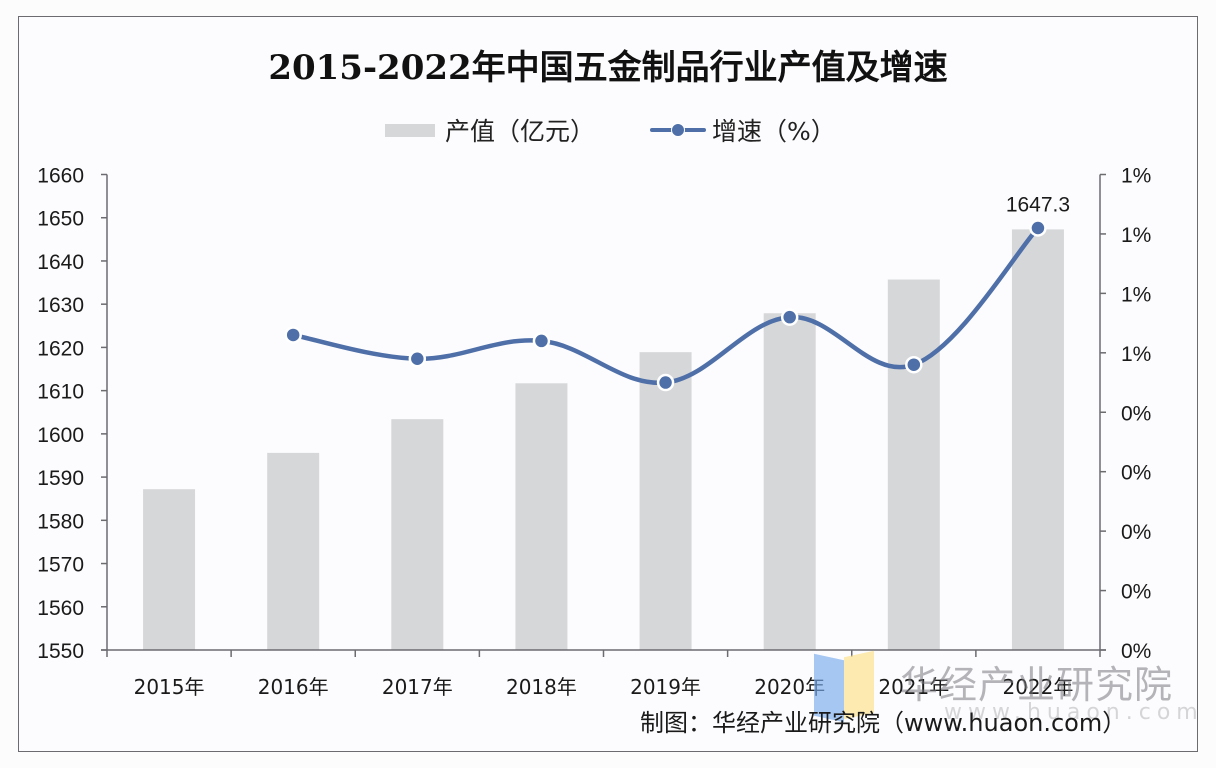 The width and height of the screenshot is (1216, 768). I want to click on left-tick-label: 1590, so click(60, 478).